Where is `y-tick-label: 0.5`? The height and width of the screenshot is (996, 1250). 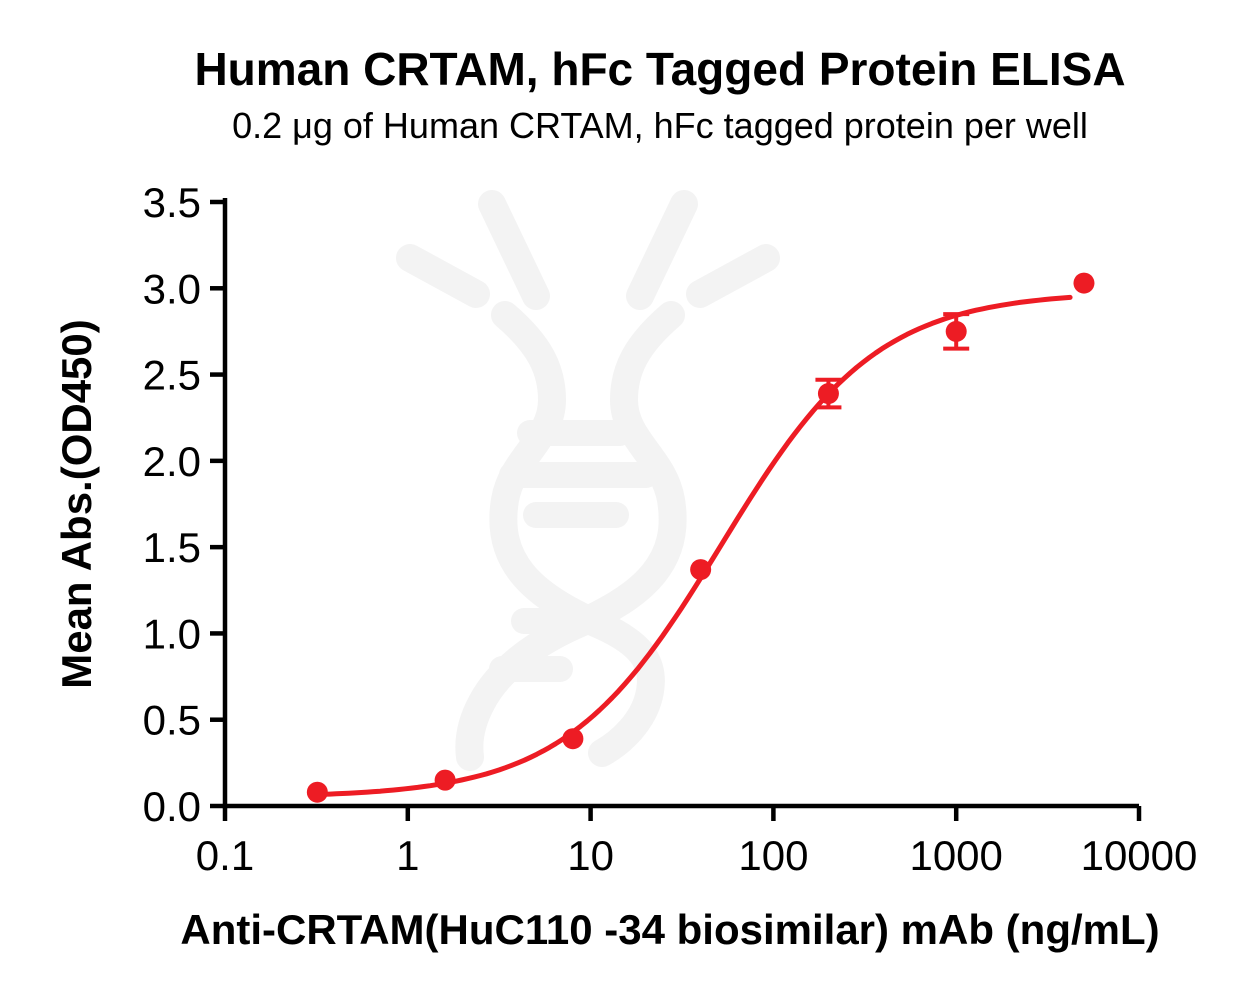 y-tick-label: 0.5 is located at coordinates (172, 720).